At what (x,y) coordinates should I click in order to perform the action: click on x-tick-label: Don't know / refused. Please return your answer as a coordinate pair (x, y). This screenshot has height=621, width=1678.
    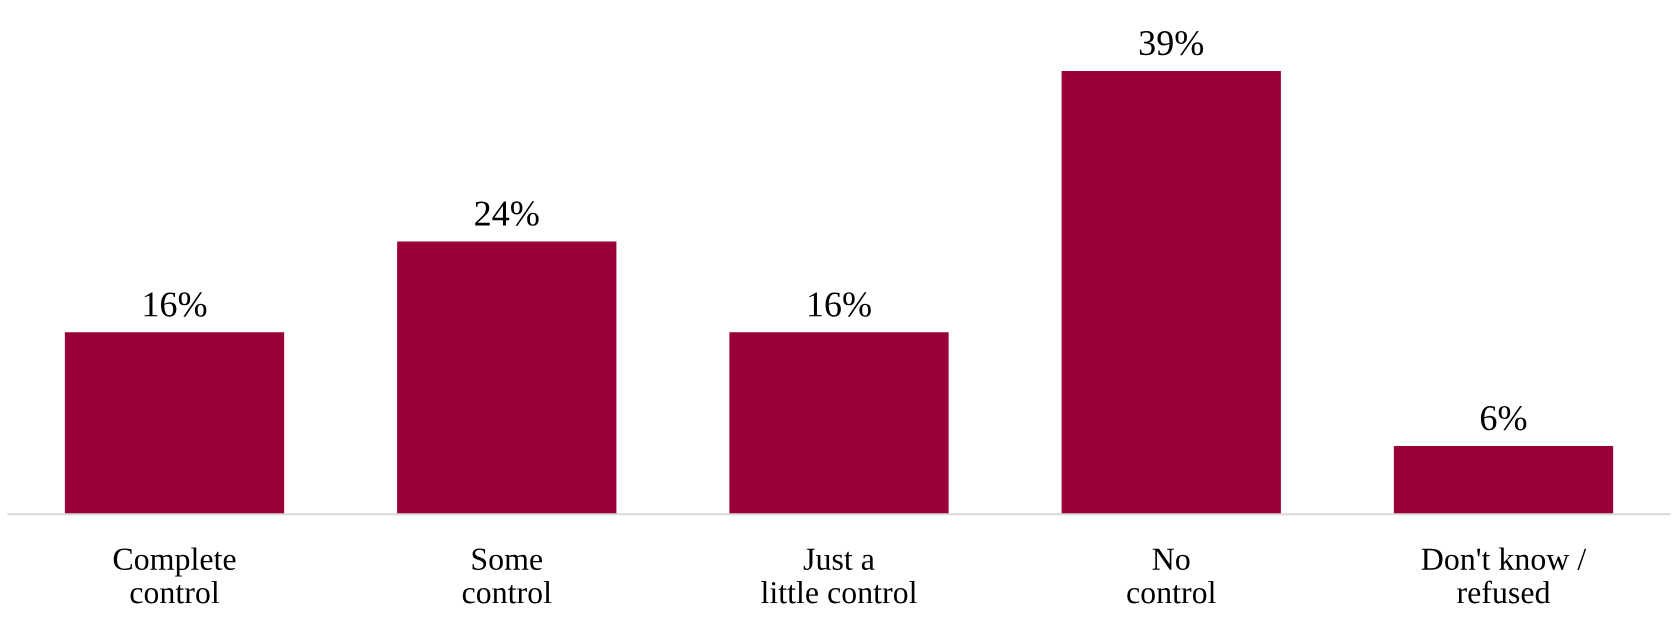
    Looking at the image, I should click on (1504, 575).